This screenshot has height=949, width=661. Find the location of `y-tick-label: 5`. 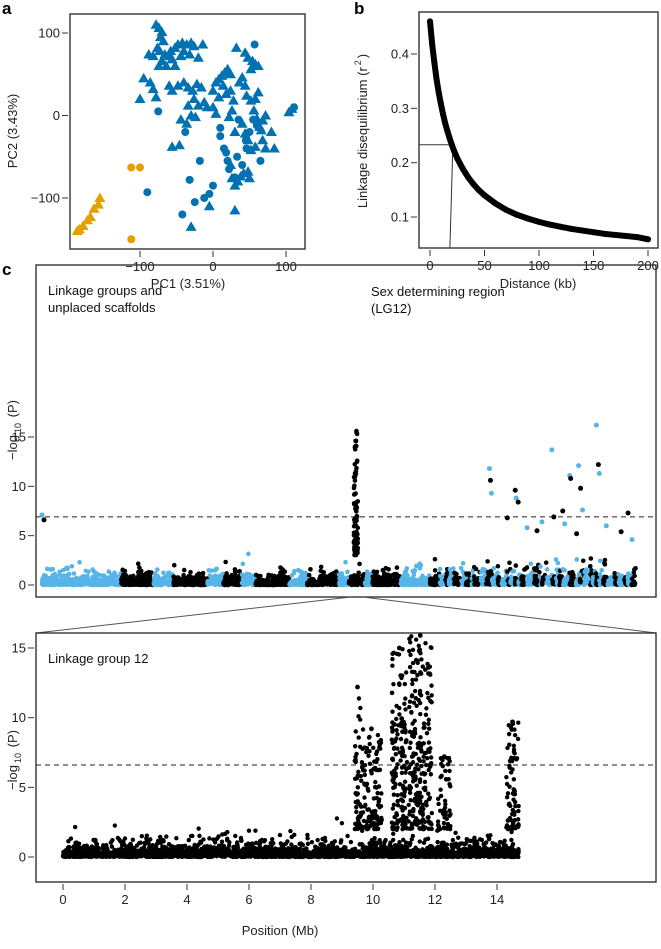

y-tick-label: 5 is located at coordinates (22, 535).